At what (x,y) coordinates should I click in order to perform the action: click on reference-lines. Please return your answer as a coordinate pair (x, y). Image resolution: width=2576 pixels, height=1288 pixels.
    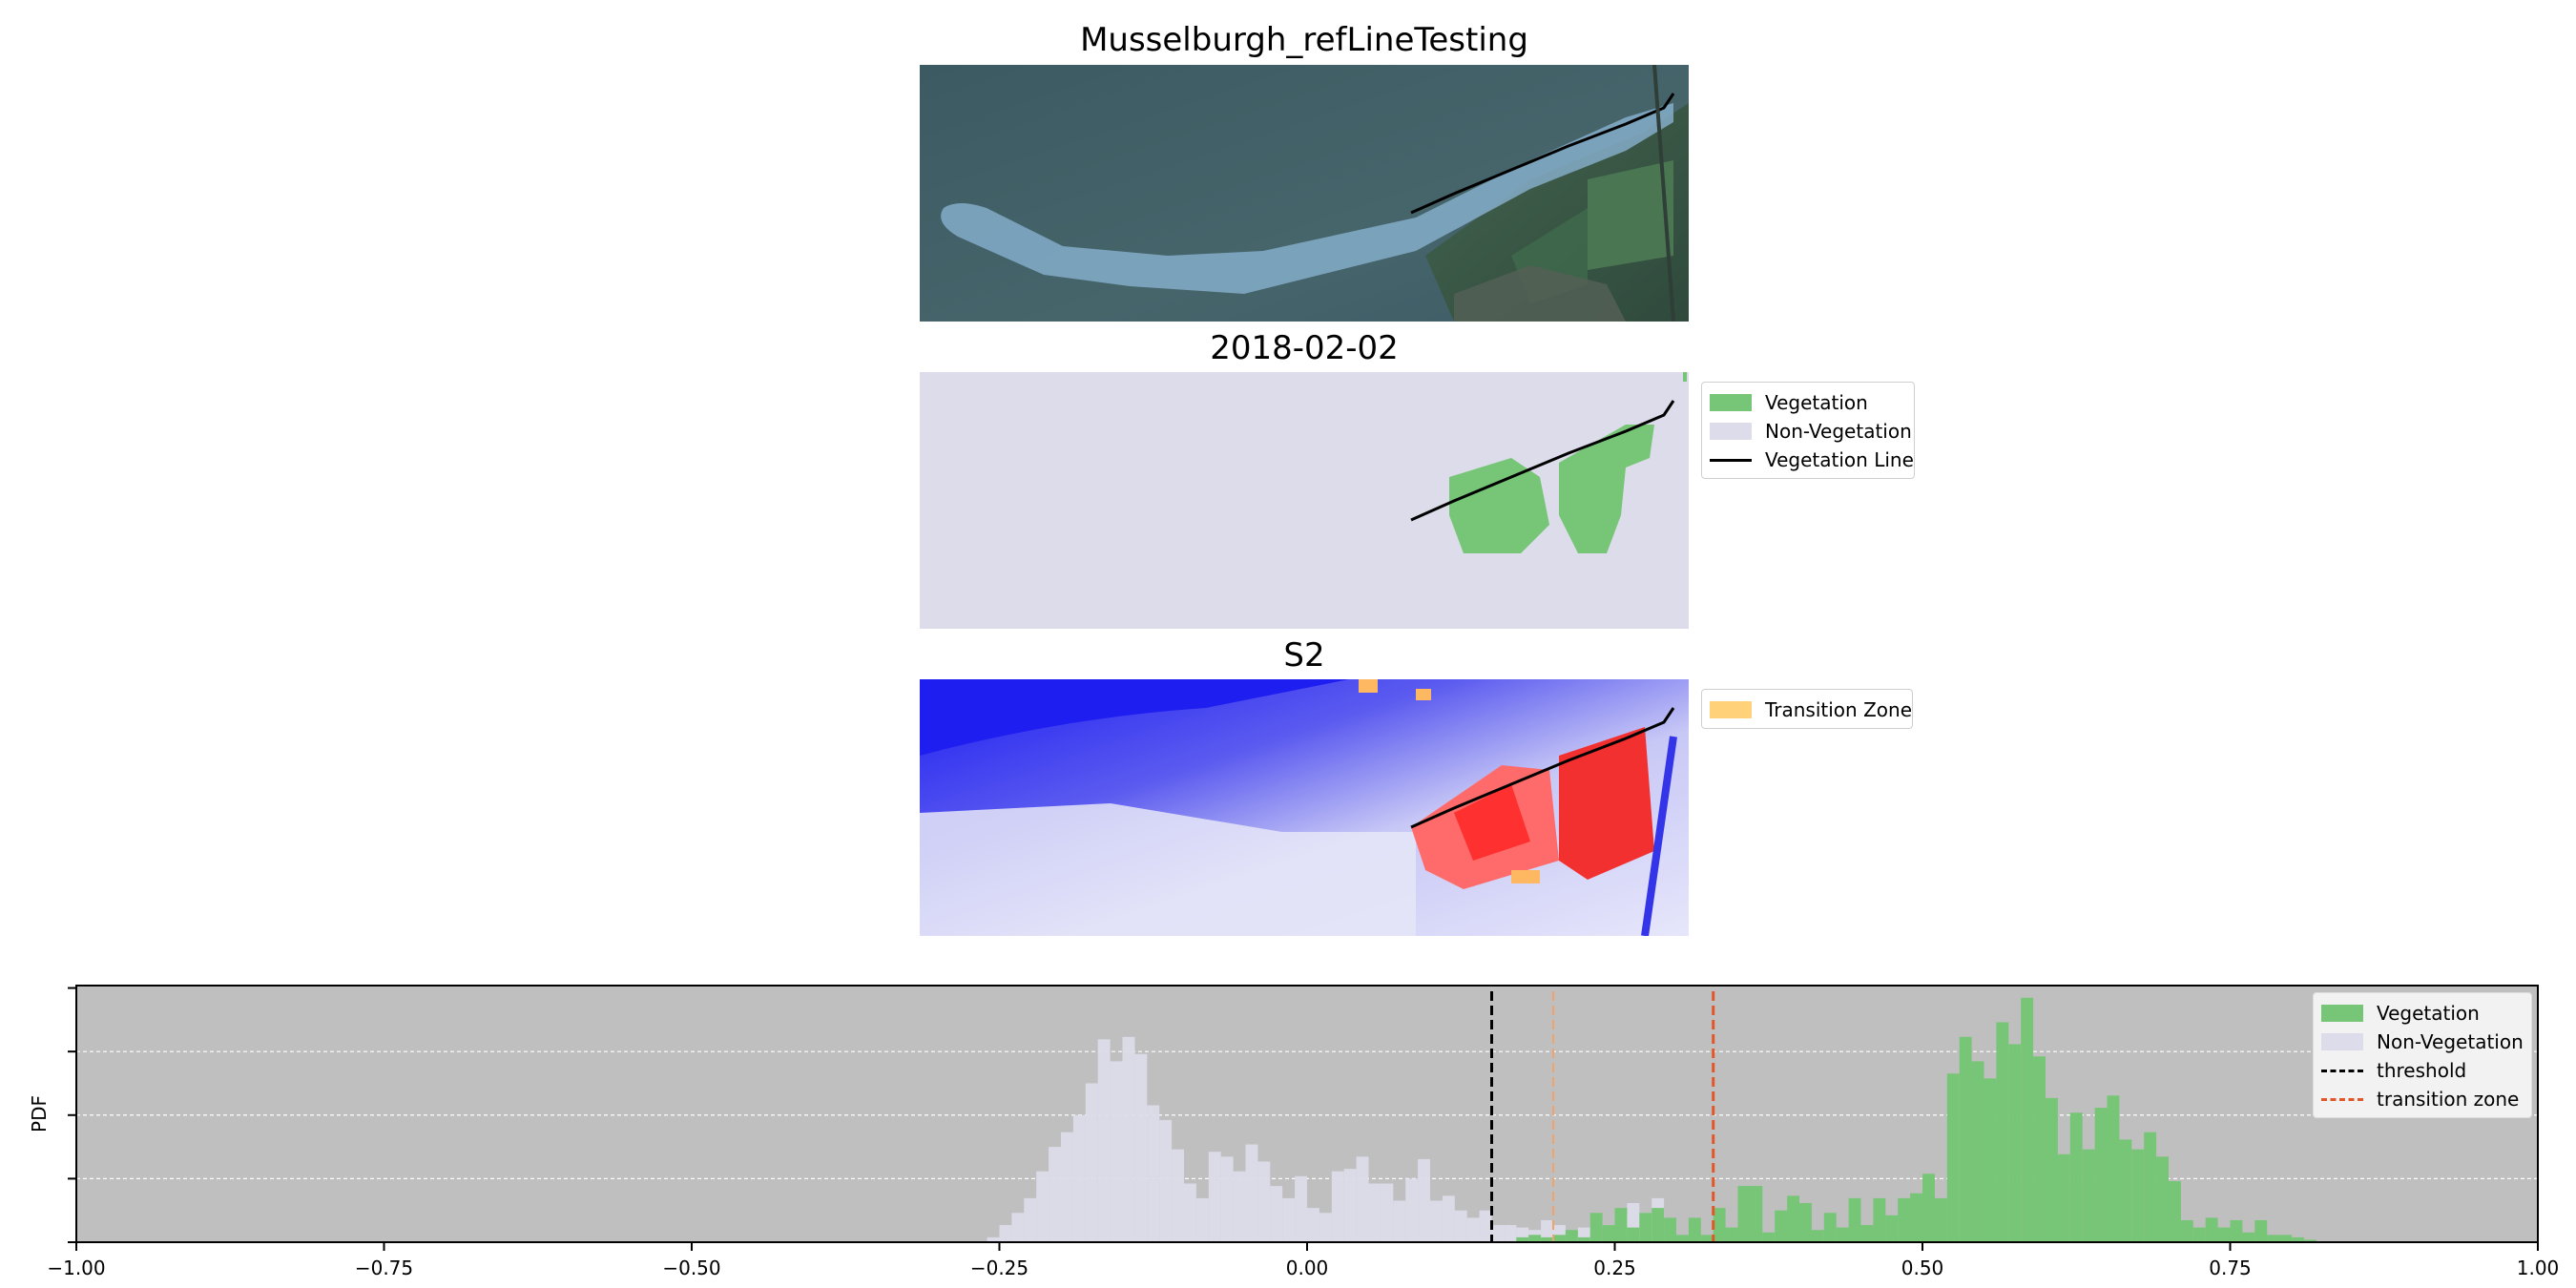
    Looking at the image, I should click on (1602, 1116).